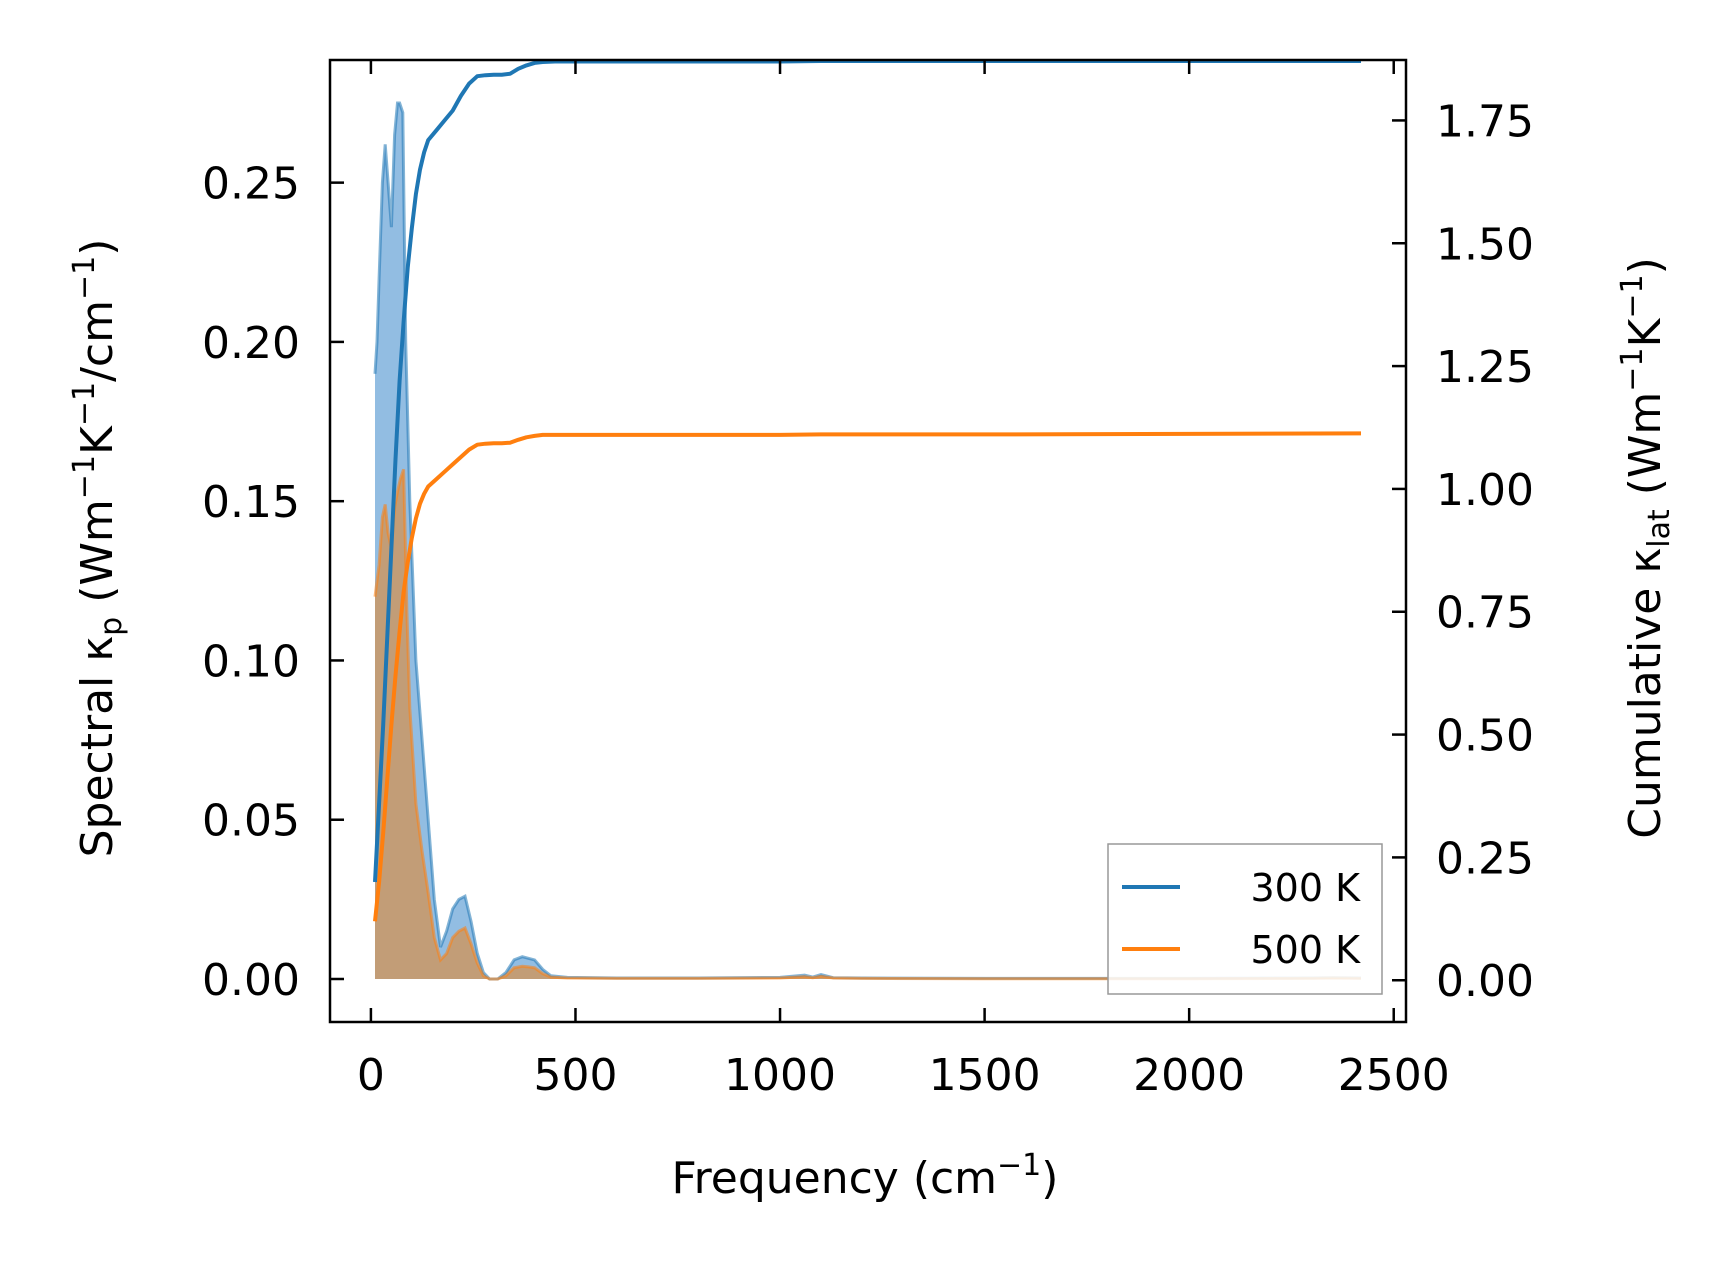 The height and width of the screenshot is (1264, 1716). I want to click on legend-box, so click(1245, 919).